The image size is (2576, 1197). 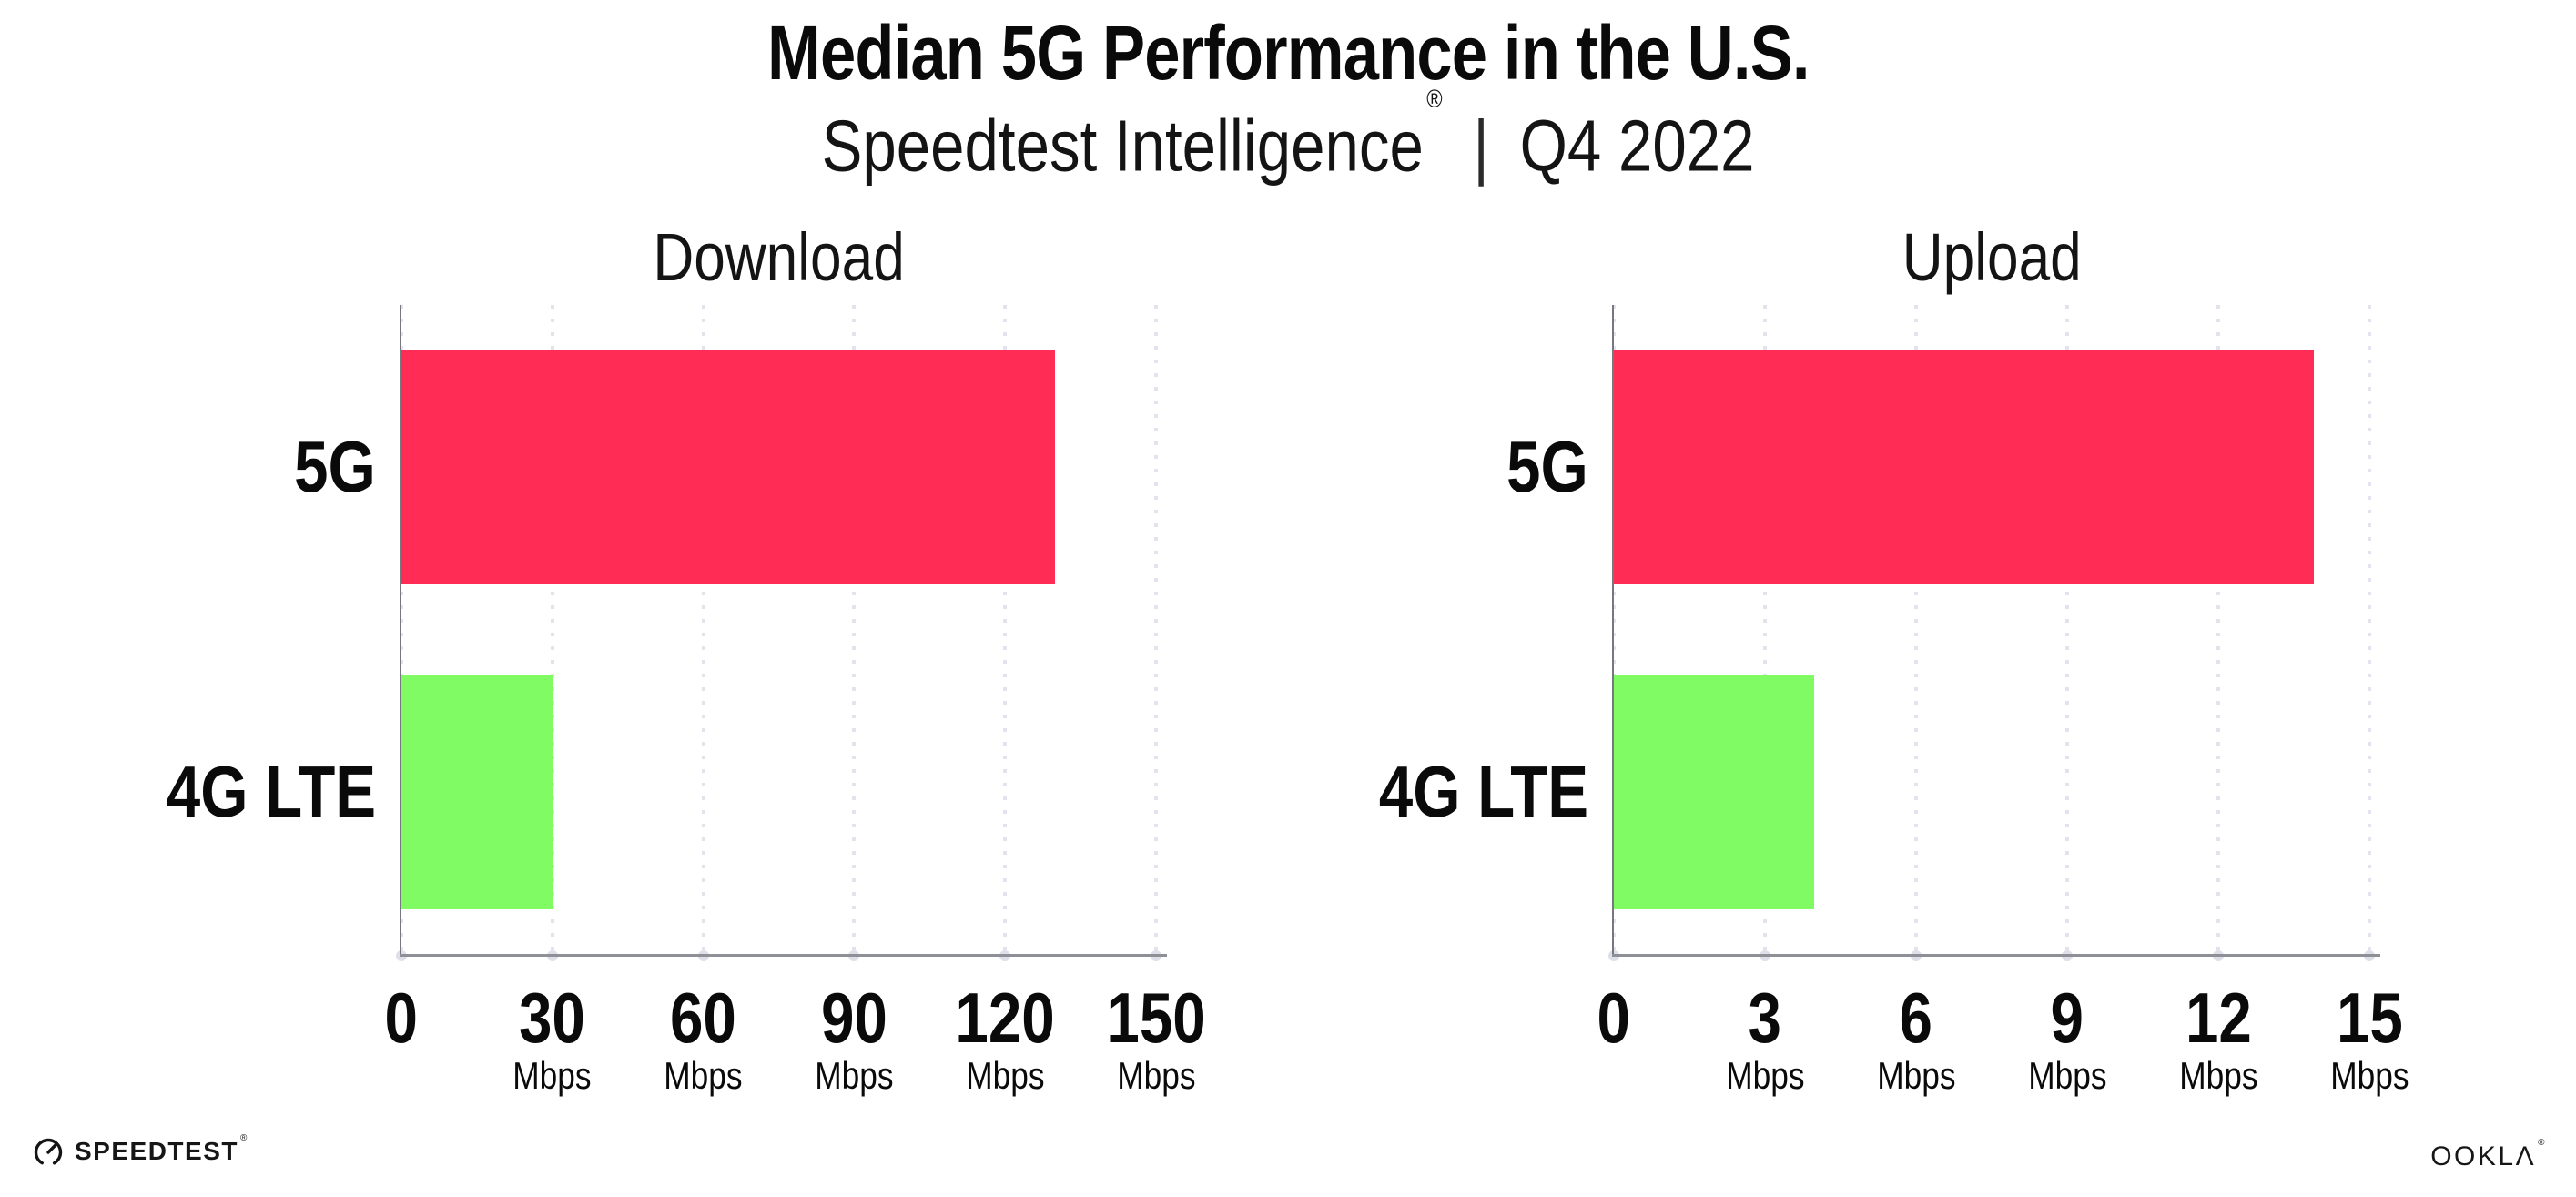 I want to click on chart-title-download: Download, so click(x=778, y=258).